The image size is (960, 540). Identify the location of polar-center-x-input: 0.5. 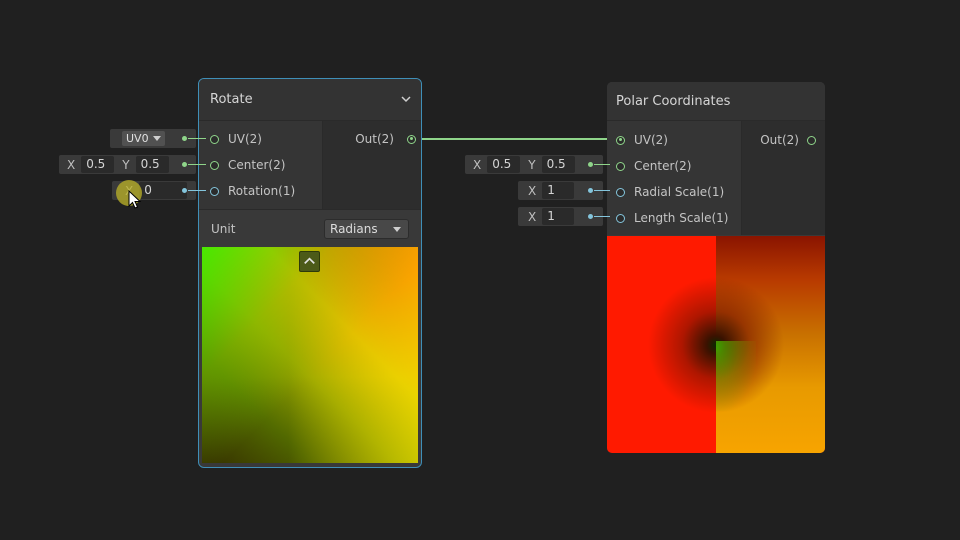
(504, 164).